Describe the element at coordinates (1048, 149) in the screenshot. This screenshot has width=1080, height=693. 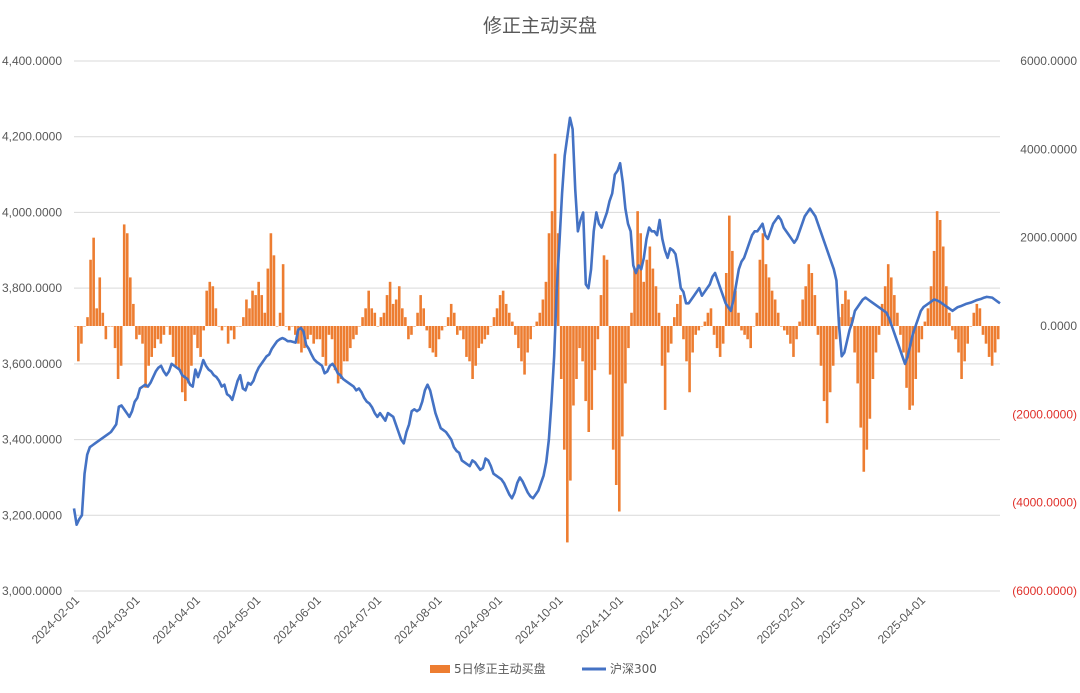
I see `right-tick-label: 4000.0000` at that location.